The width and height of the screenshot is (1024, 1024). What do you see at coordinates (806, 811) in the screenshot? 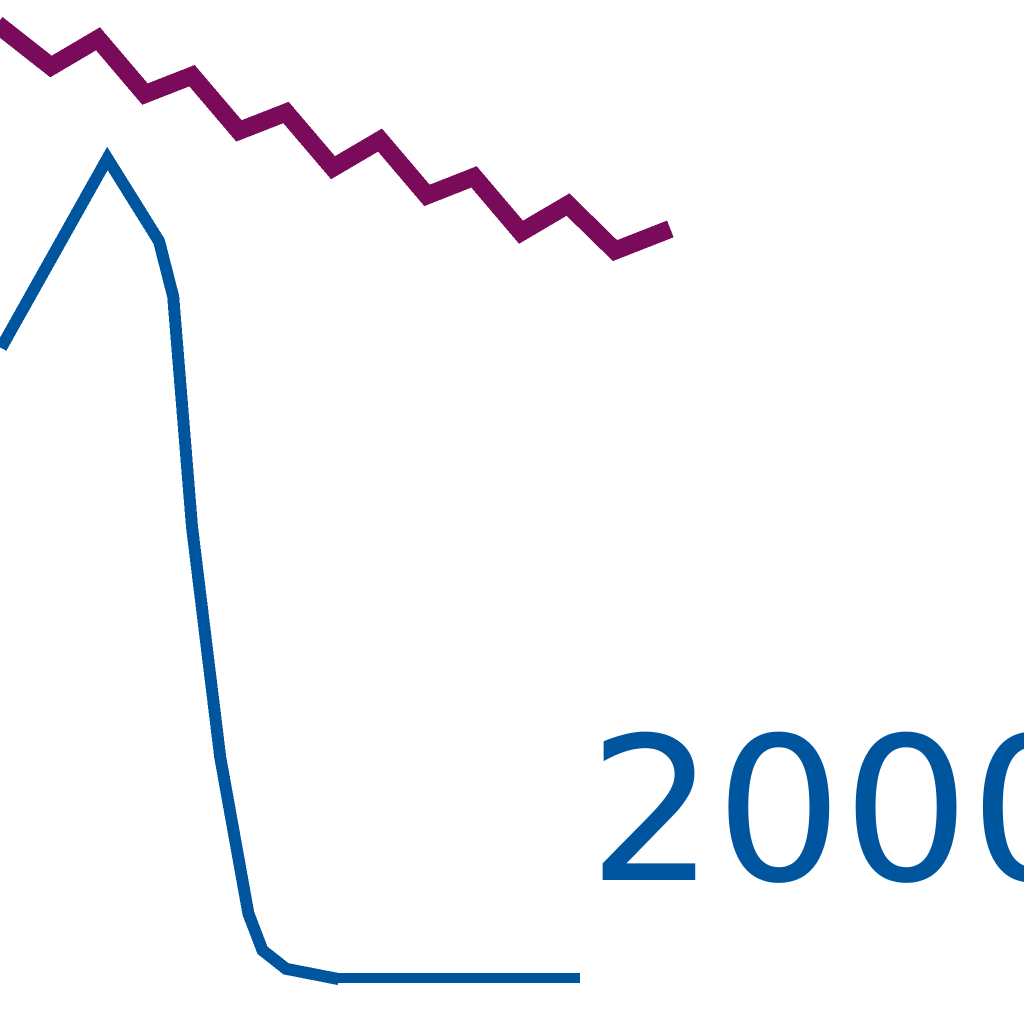
I see `series-blue-end-label: 2000` at bounding box center [806, 811].